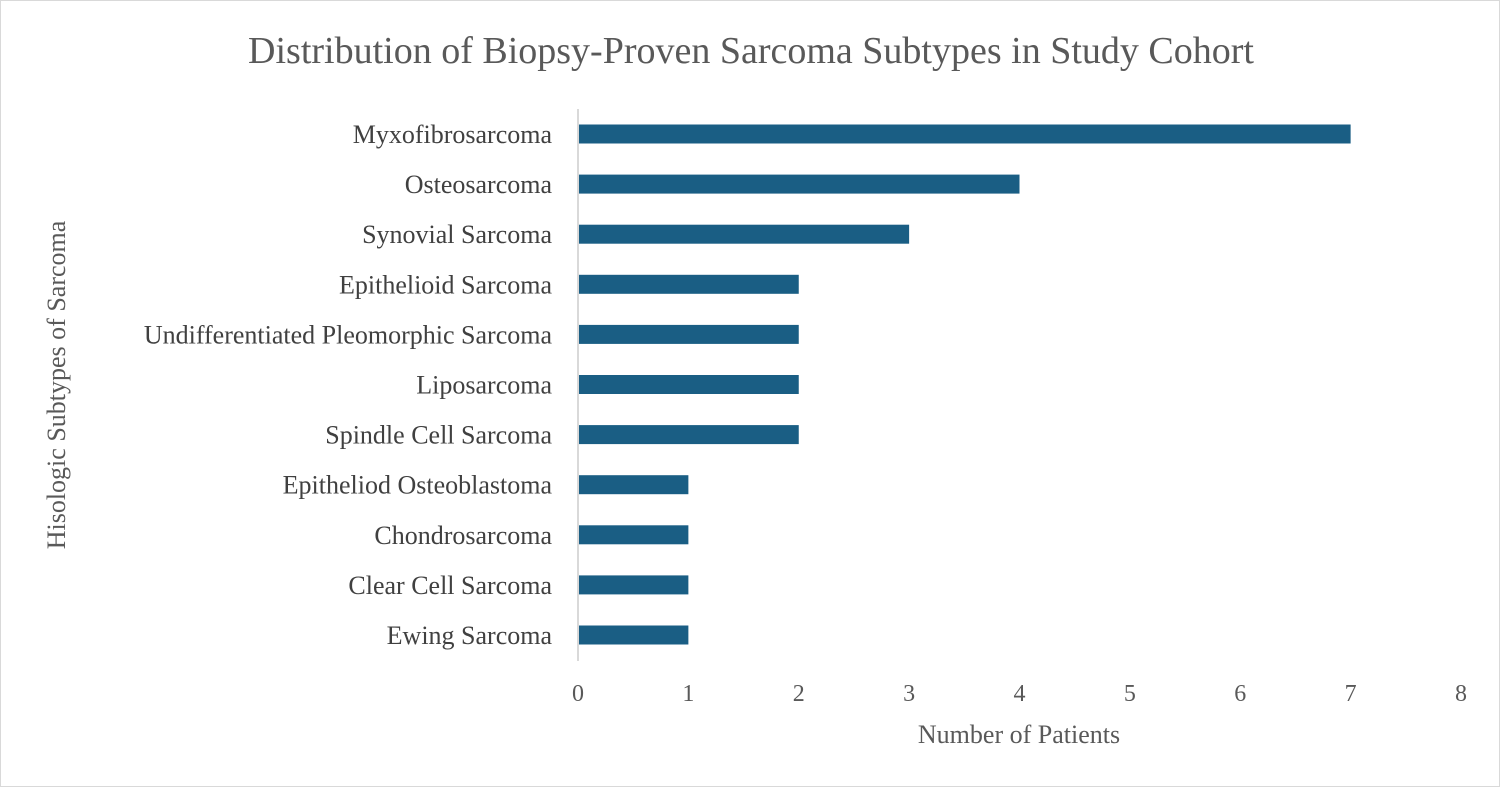 The image size is (1500, 788). Describe the element at coordinates (1240, 694) in the screenshot. I see `x-tick-label: 6` at that location.